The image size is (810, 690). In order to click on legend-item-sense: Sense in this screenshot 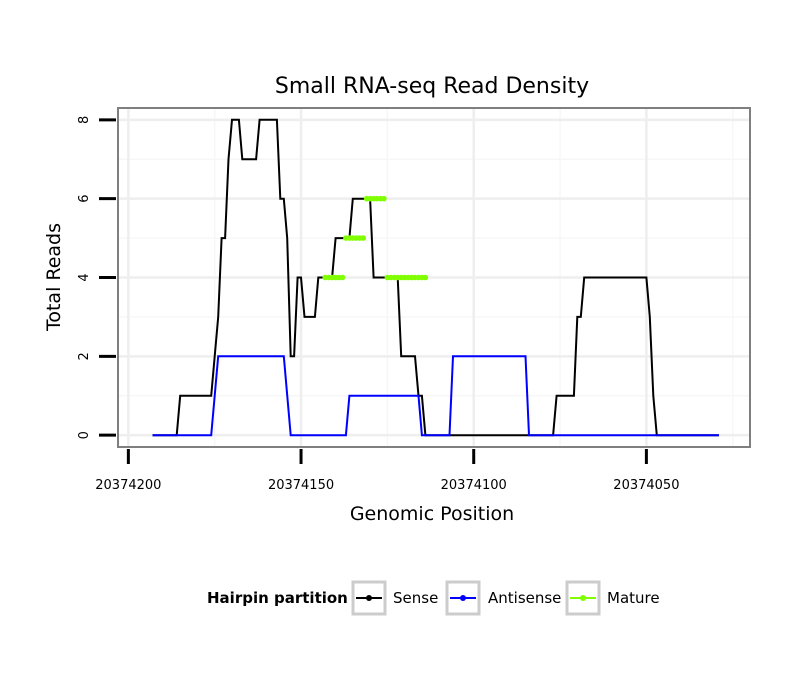, I will do `click(394, 598)`.